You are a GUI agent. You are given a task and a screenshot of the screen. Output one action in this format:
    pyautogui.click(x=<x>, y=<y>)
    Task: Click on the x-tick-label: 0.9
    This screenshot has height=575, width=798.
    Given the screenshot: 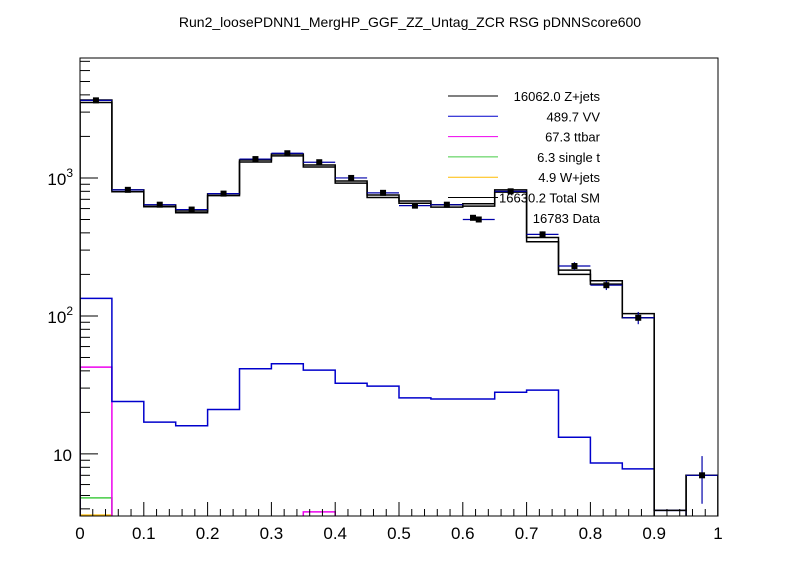 What is the action you would take?
    pyautogui.click(x=654, y=533)
    